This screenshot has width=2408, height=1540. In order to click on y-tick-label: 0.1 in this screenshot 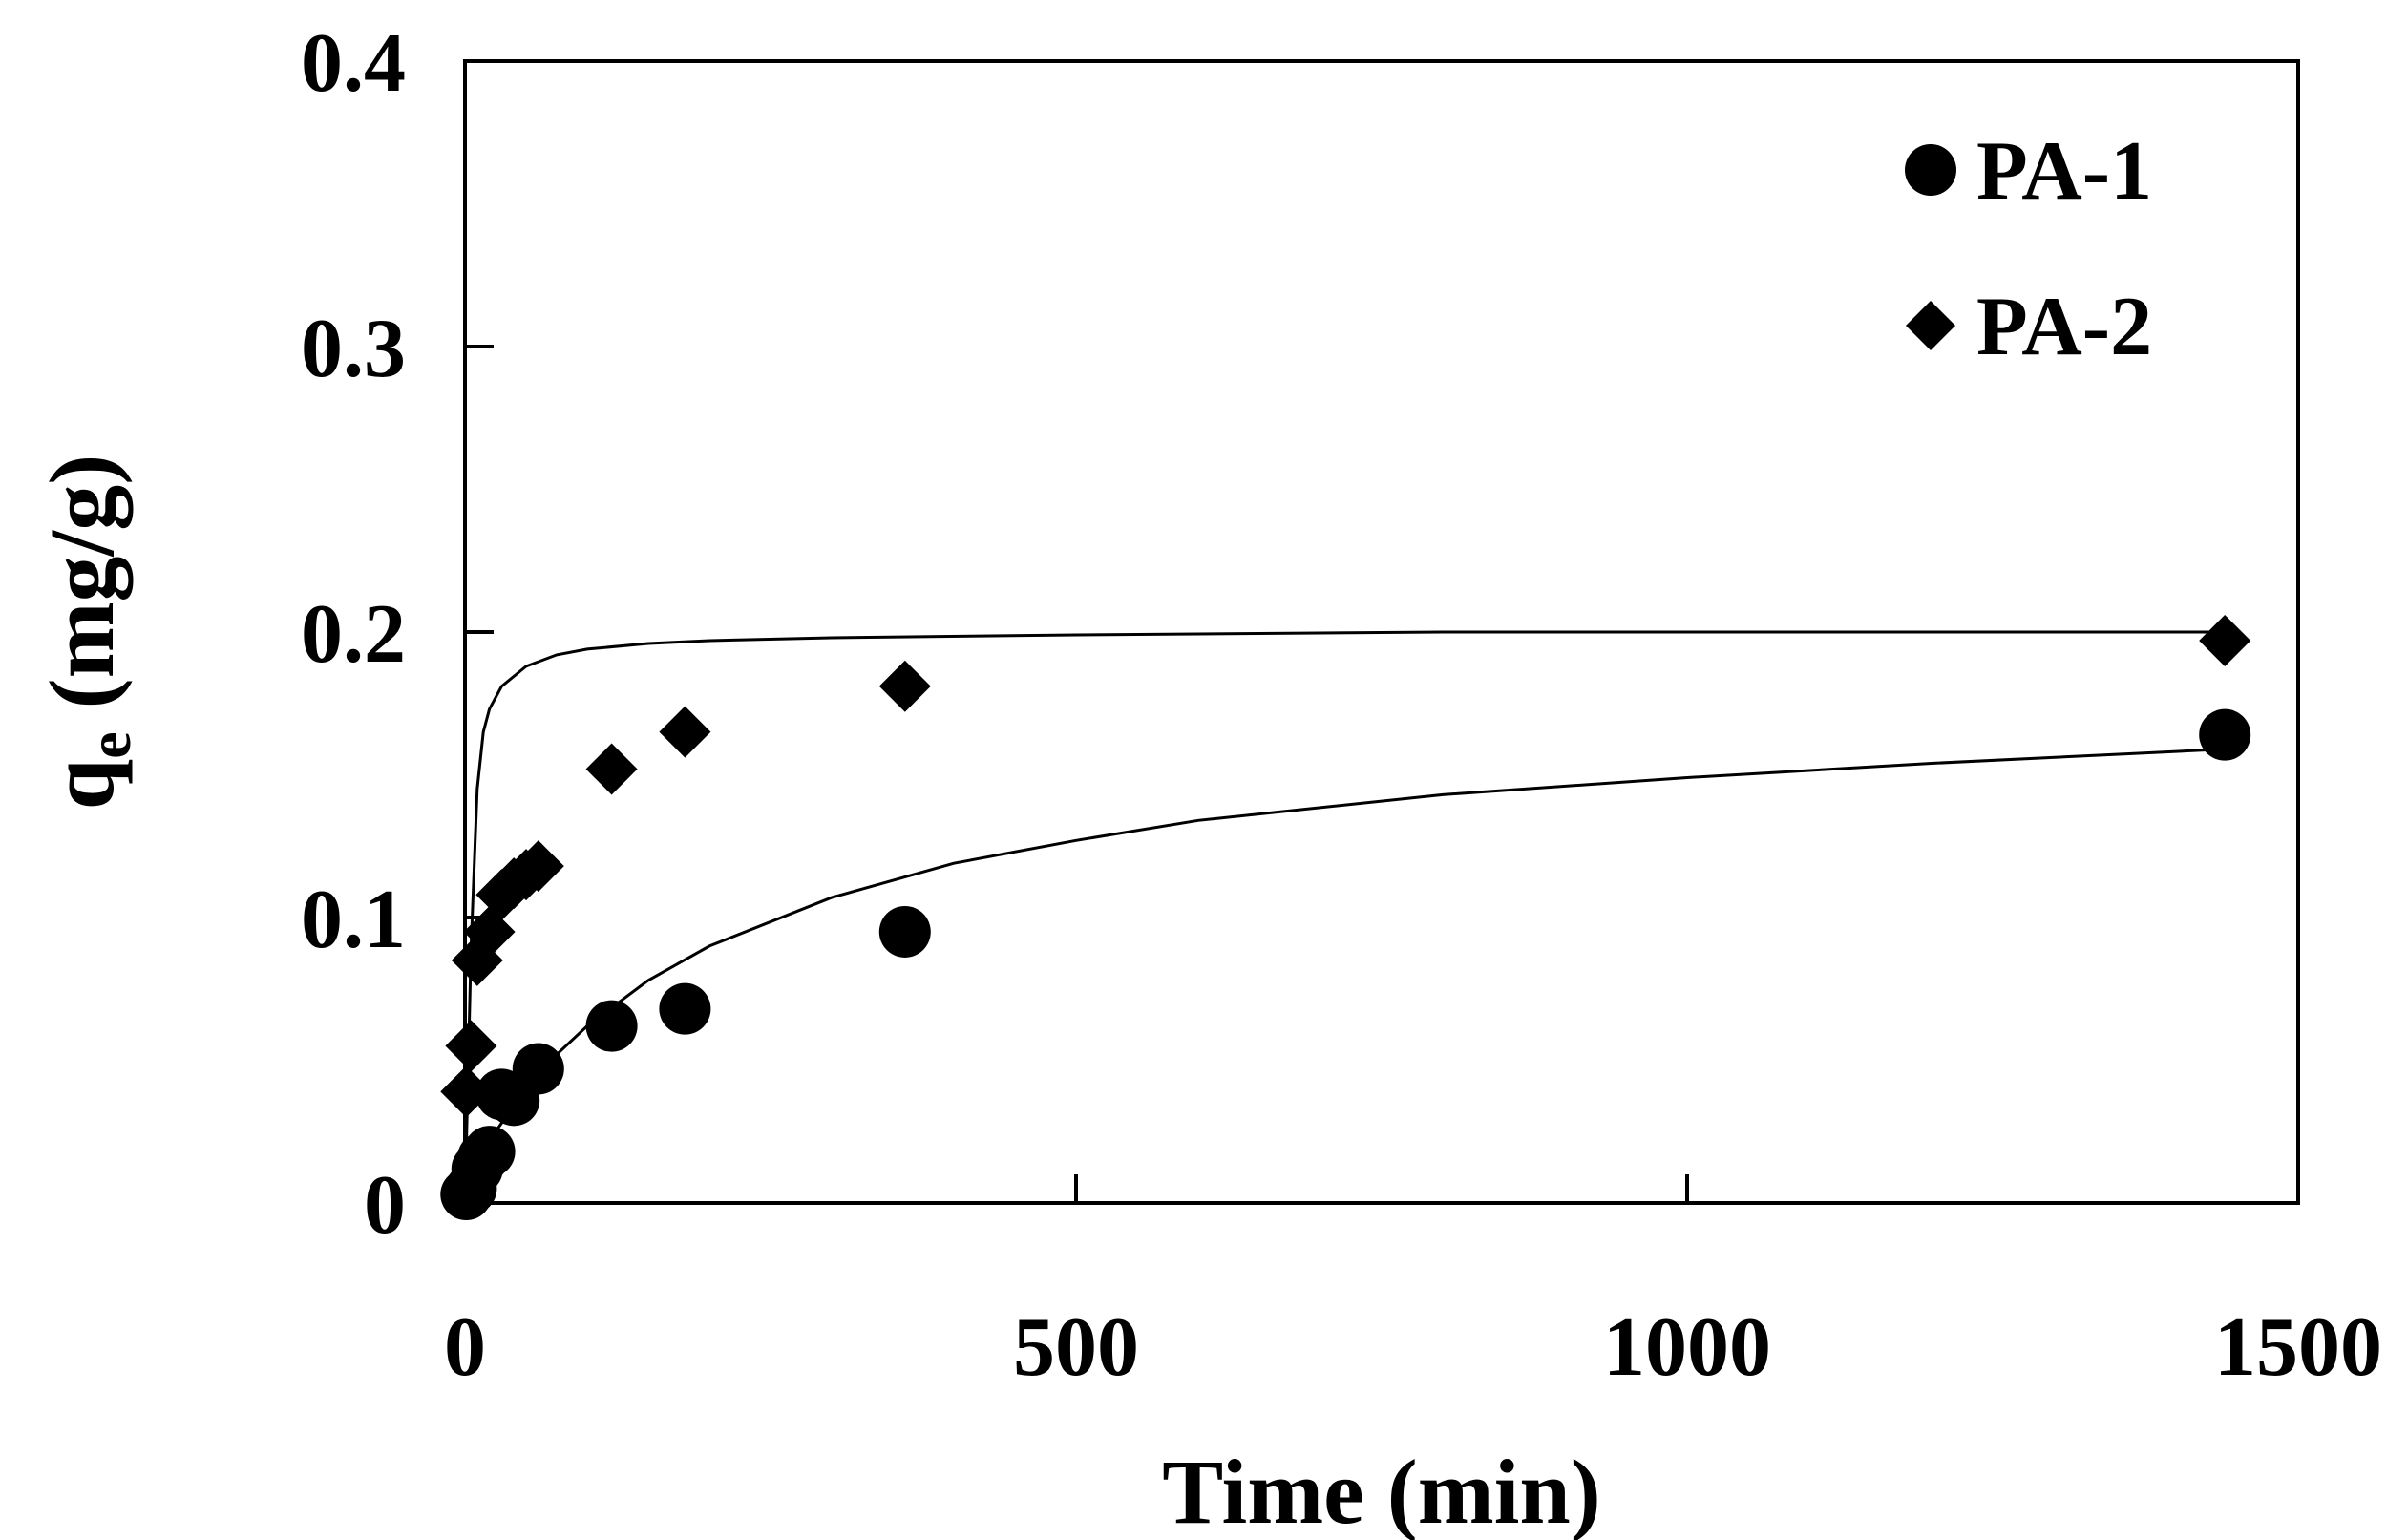, I will do `click(353, 920)`.